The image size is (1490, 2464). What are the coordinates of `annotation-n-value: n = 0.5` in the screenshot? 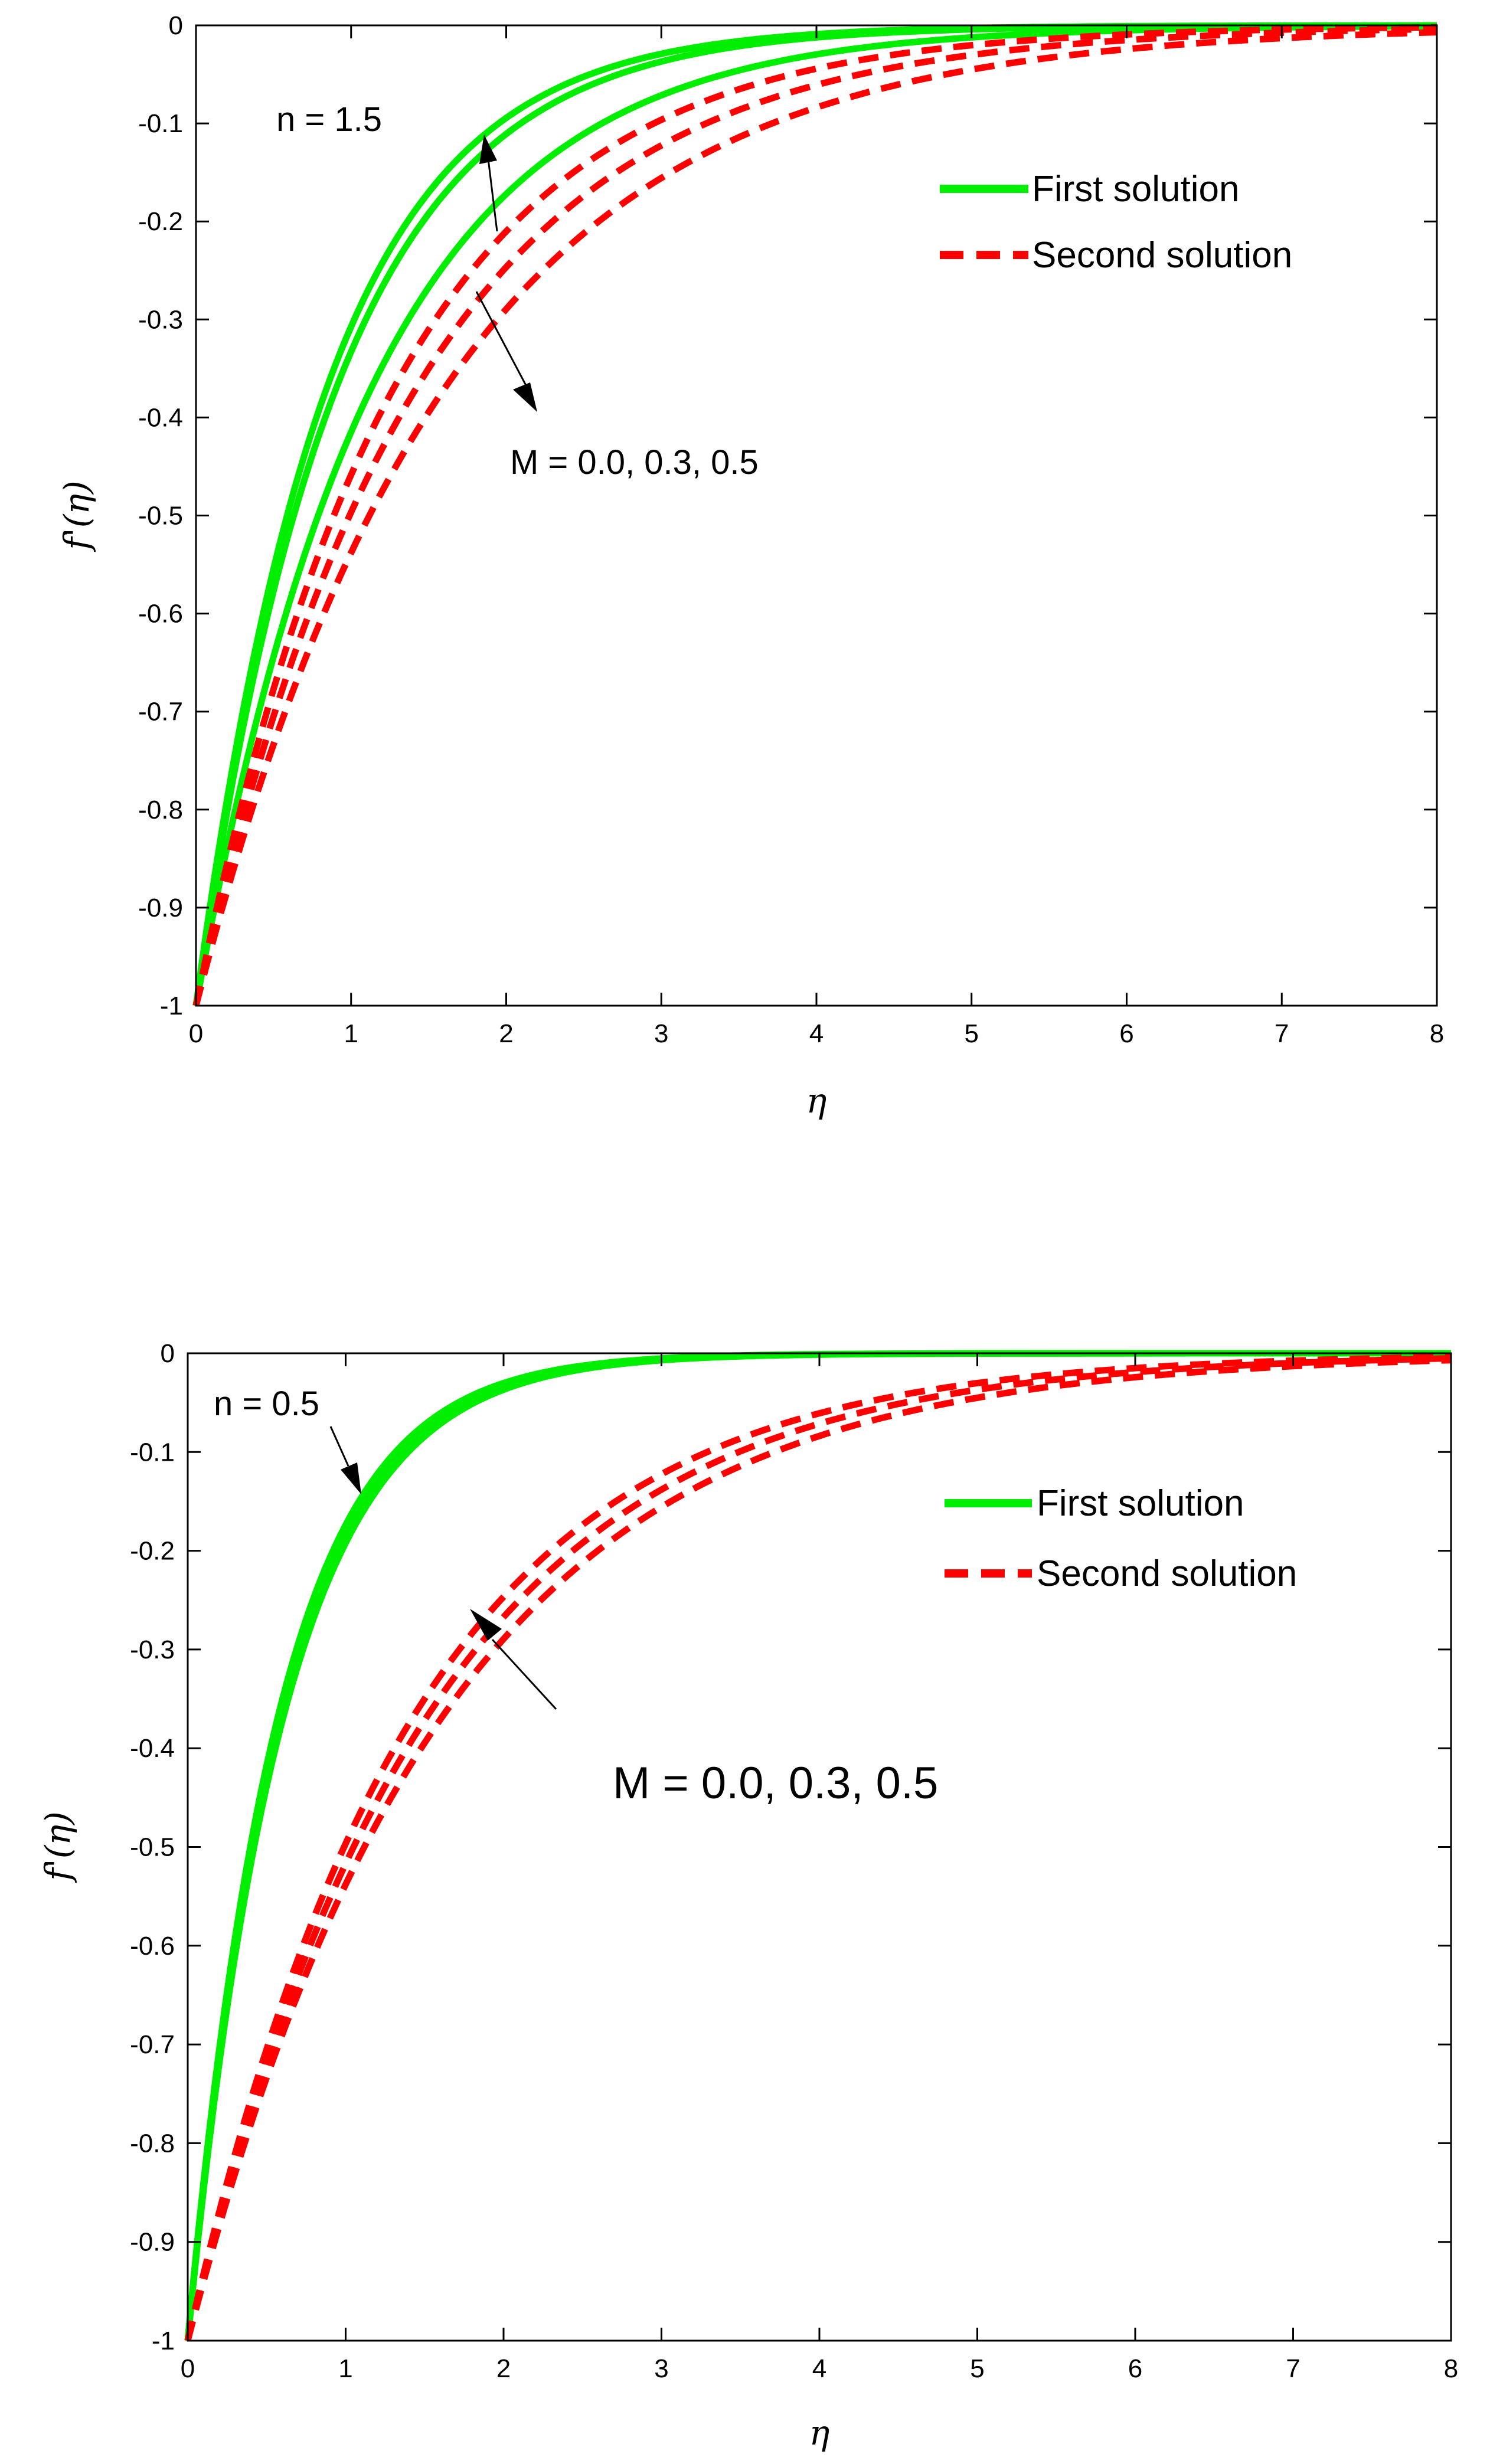 It's located at (266, 1404).